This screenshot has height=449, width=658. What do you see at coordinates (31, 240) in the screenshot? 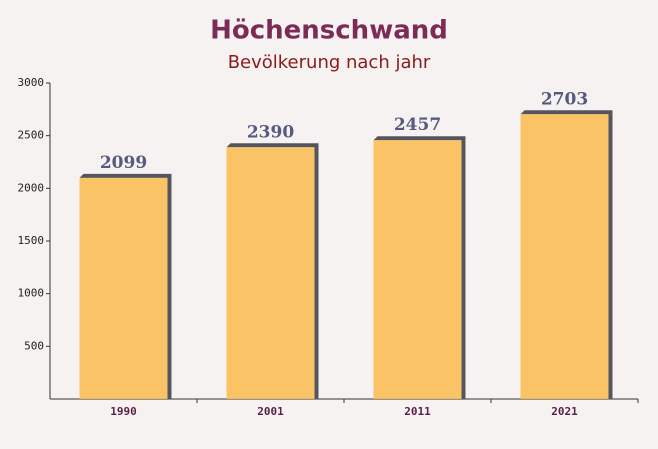
I see `y-tick-label: 1500` at bounding box center [31, 240].